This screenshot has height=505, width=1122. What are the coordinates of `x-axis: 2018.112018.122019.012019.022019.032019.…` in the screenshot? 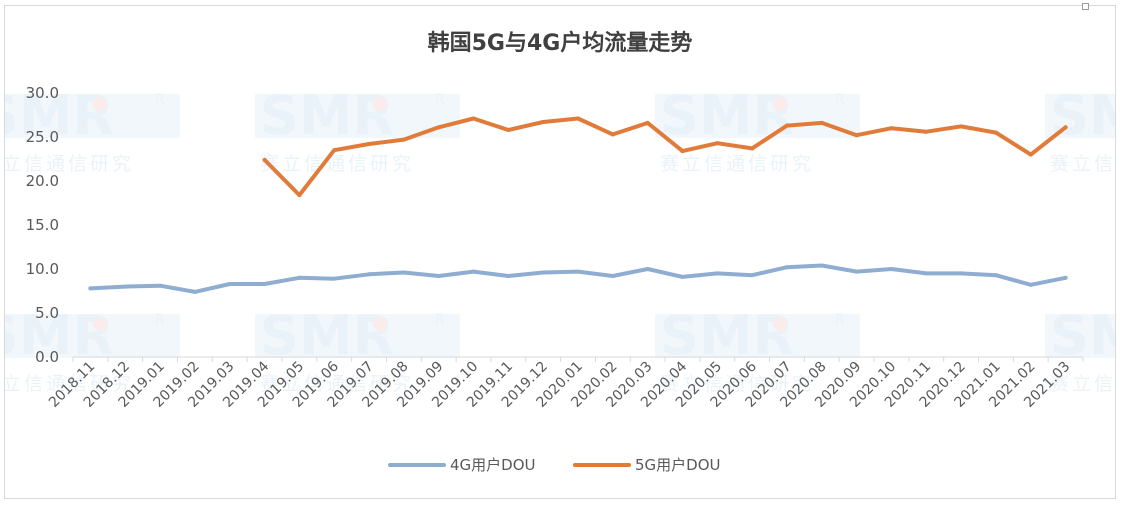 It's located at (565, 383).